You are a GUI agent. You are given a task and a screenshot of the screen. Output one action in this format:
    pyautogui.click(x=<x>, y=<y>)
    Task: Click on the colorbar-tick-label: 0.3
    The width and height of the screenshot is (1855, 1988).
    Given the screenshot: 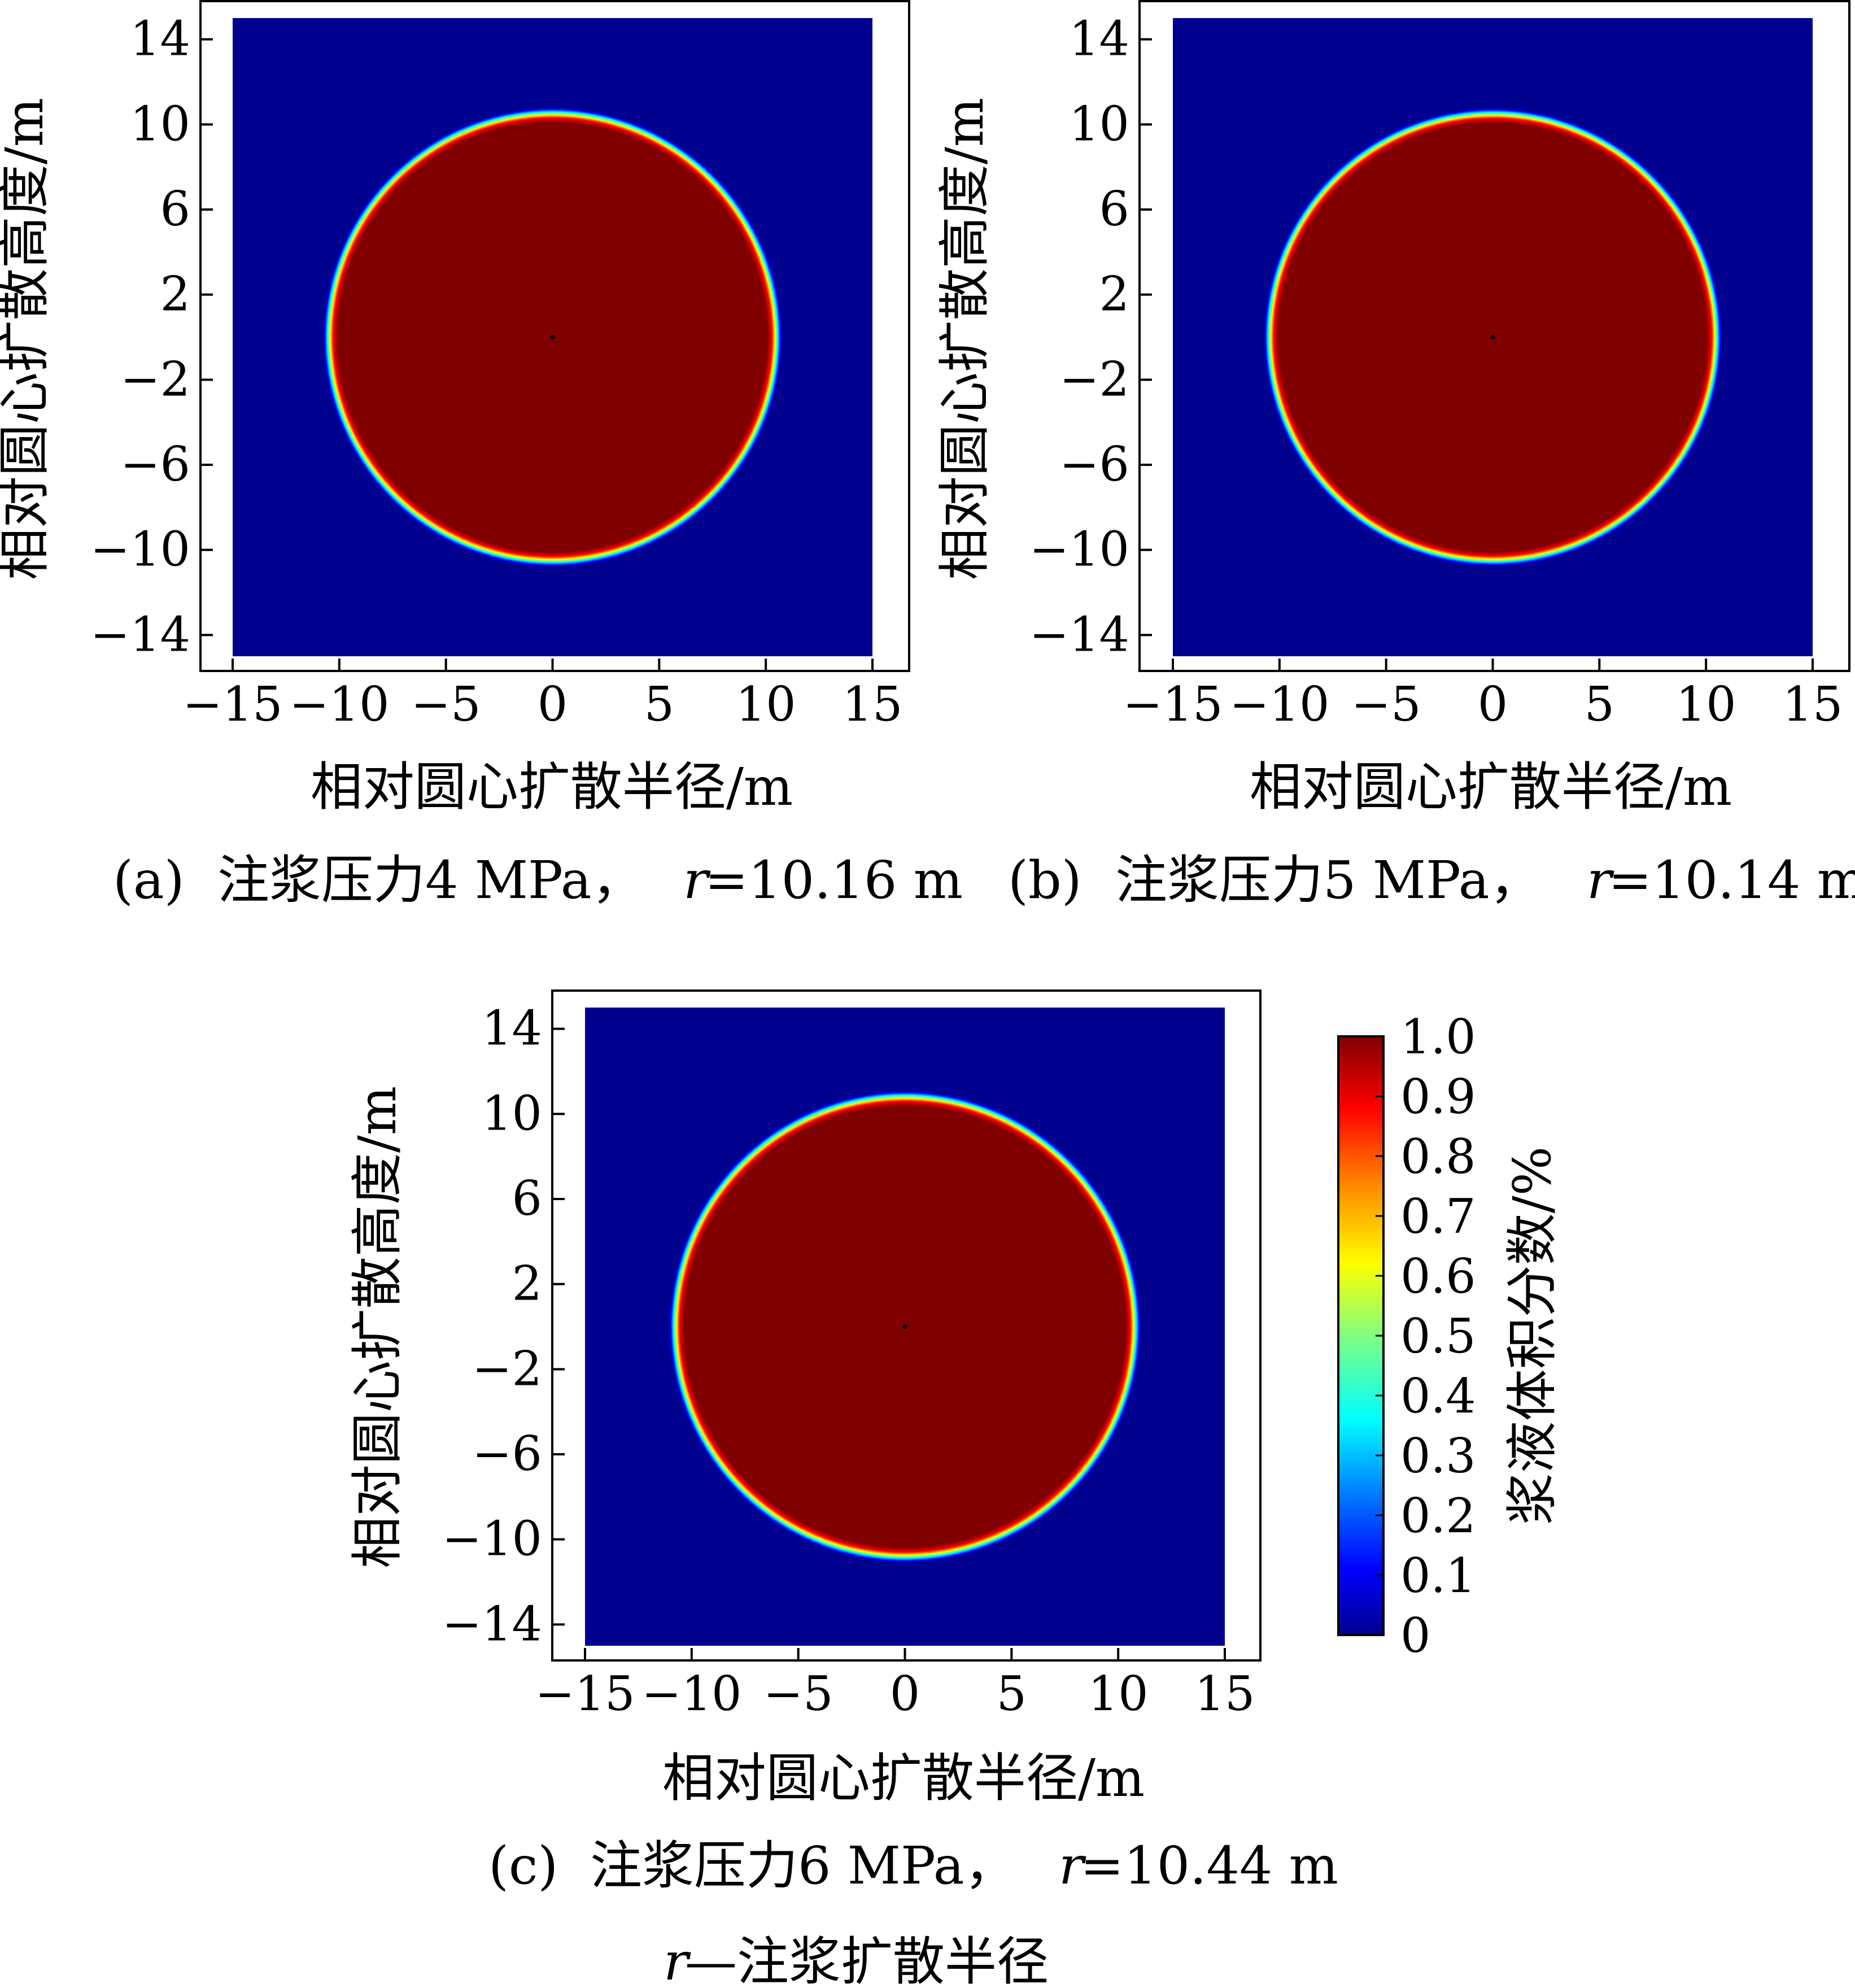 What is the action you would take?
    pyautogui.click(x=1438, y=1456)
    